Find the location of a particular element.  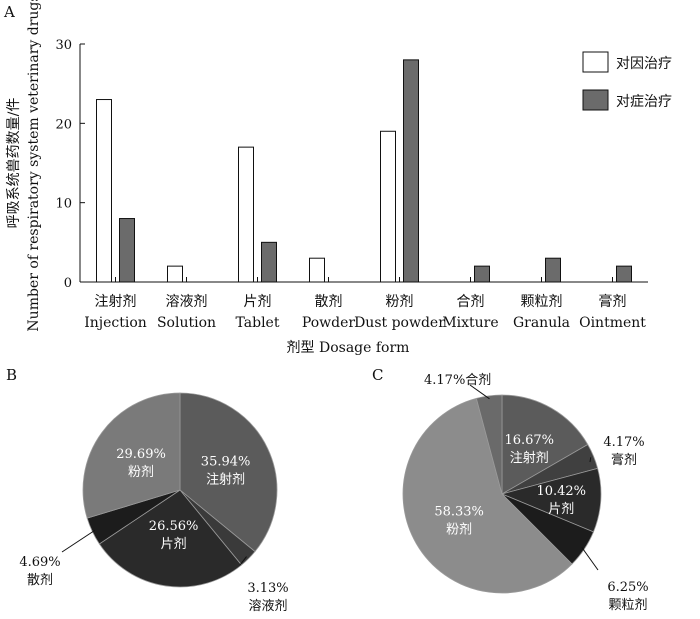

pie-chart-b: 35.94% 注射剂 3.13% 溶液剂 26.56% 片剂 4.69% 散剂 29.69% 粉剂 is located at coordinates (154, 503).